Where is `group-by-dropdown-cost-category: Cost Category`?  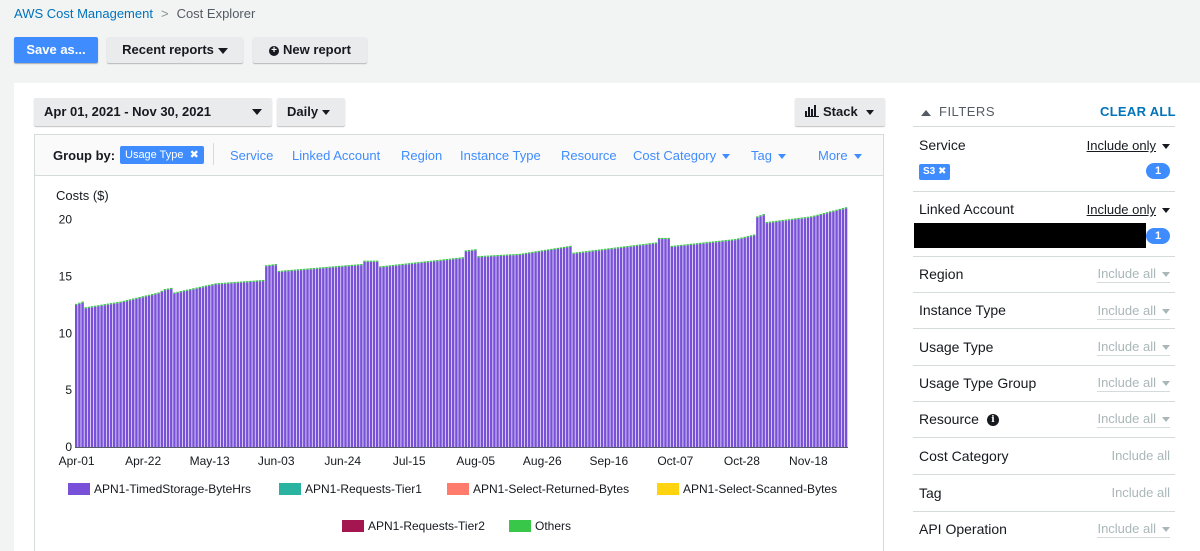
group-by-dropdown-cost-category: Cost Category is located at coordinates (682, 155).